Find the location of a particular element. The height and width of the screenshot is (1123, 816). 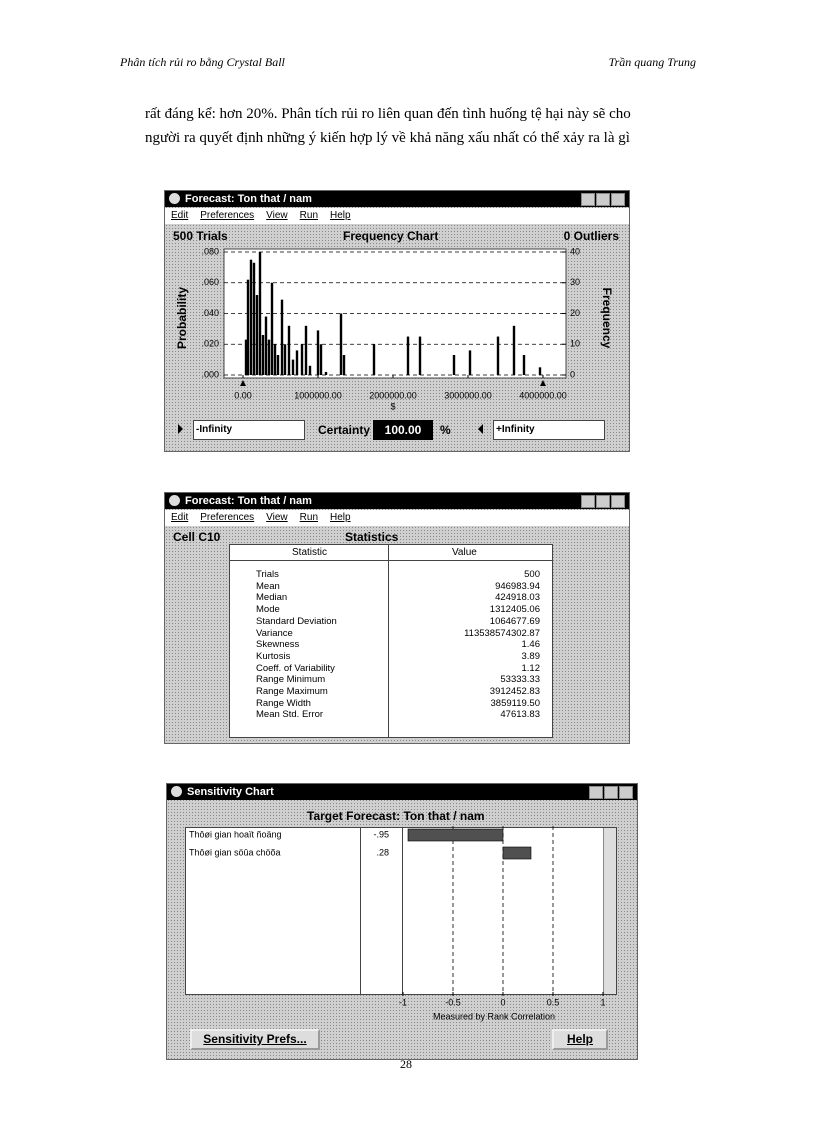

header-left: Phân tích rủi ro bằng Crystal Ball is located at coordinates (202, 62).